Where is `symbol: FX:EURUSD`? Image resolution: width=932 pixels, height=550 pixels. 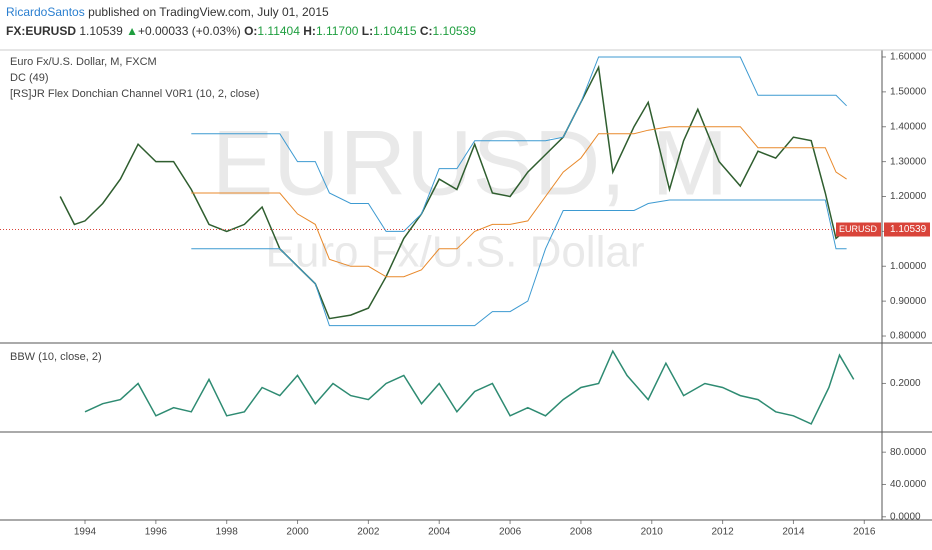
symbol: FX:EURUSD is located at coordinates (41, 31).